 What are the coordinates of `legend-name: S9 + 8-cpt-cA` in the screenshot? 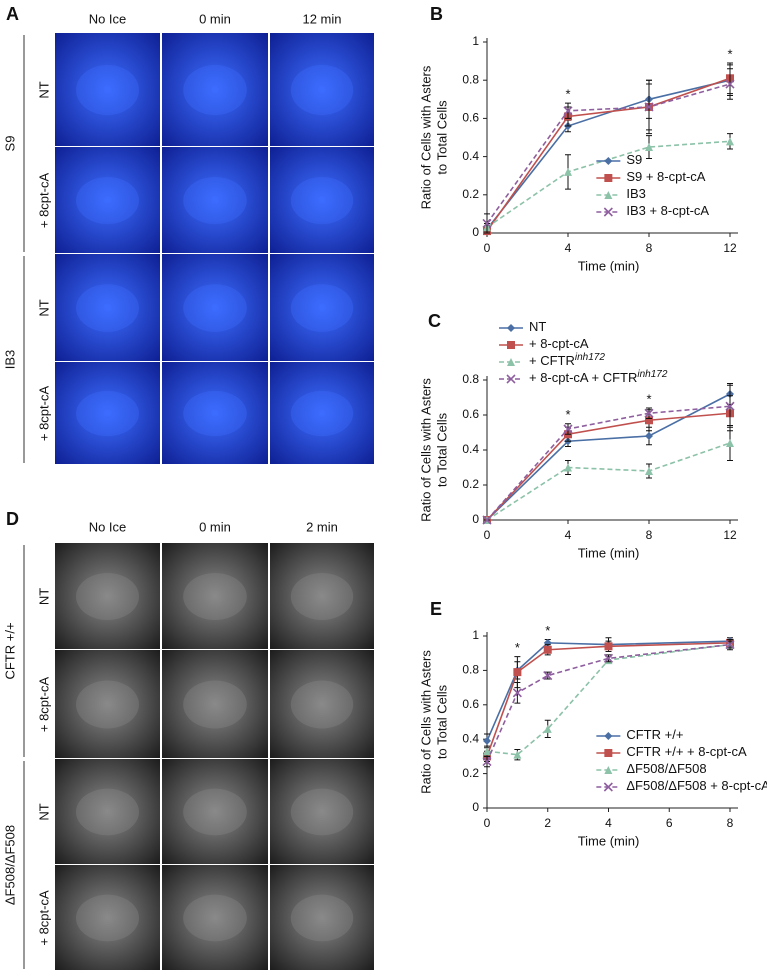 It's located at (665, 176).